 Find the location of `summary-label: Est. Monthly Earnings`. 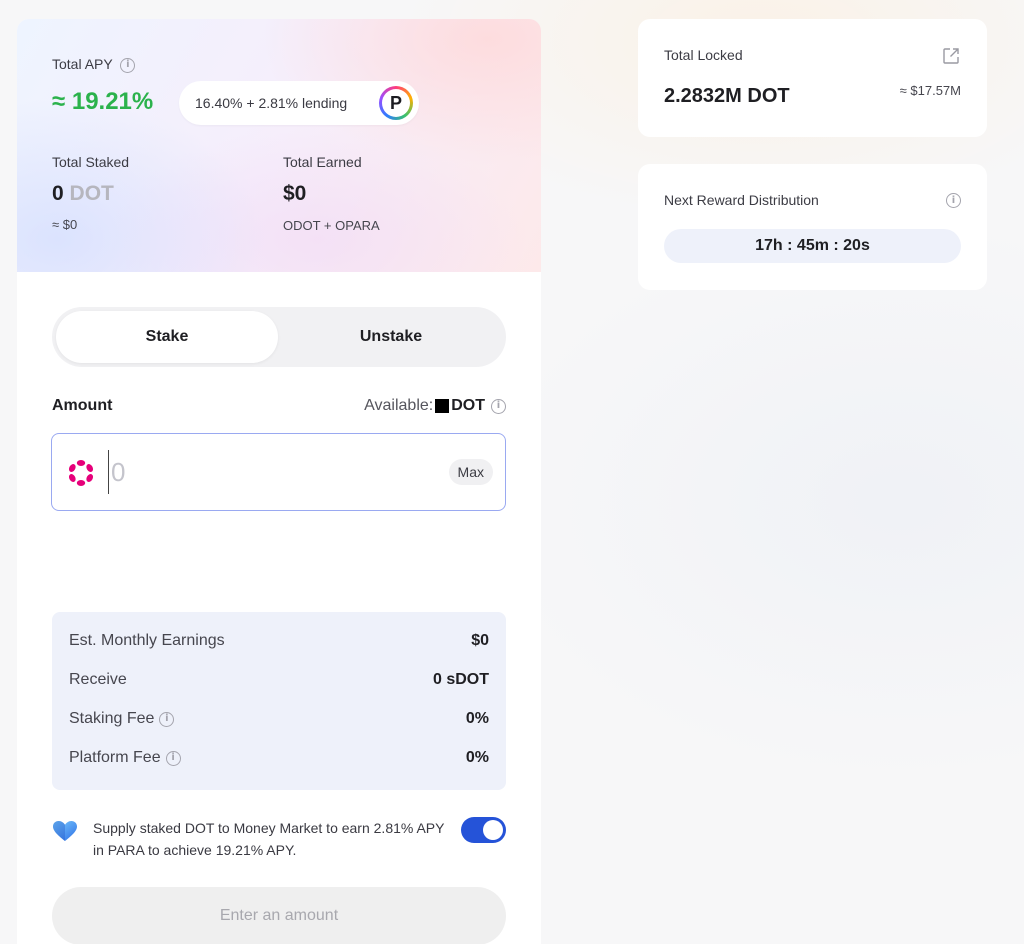

summary-label: Est. Monthly Earnings is located at coordinates (147, 640).